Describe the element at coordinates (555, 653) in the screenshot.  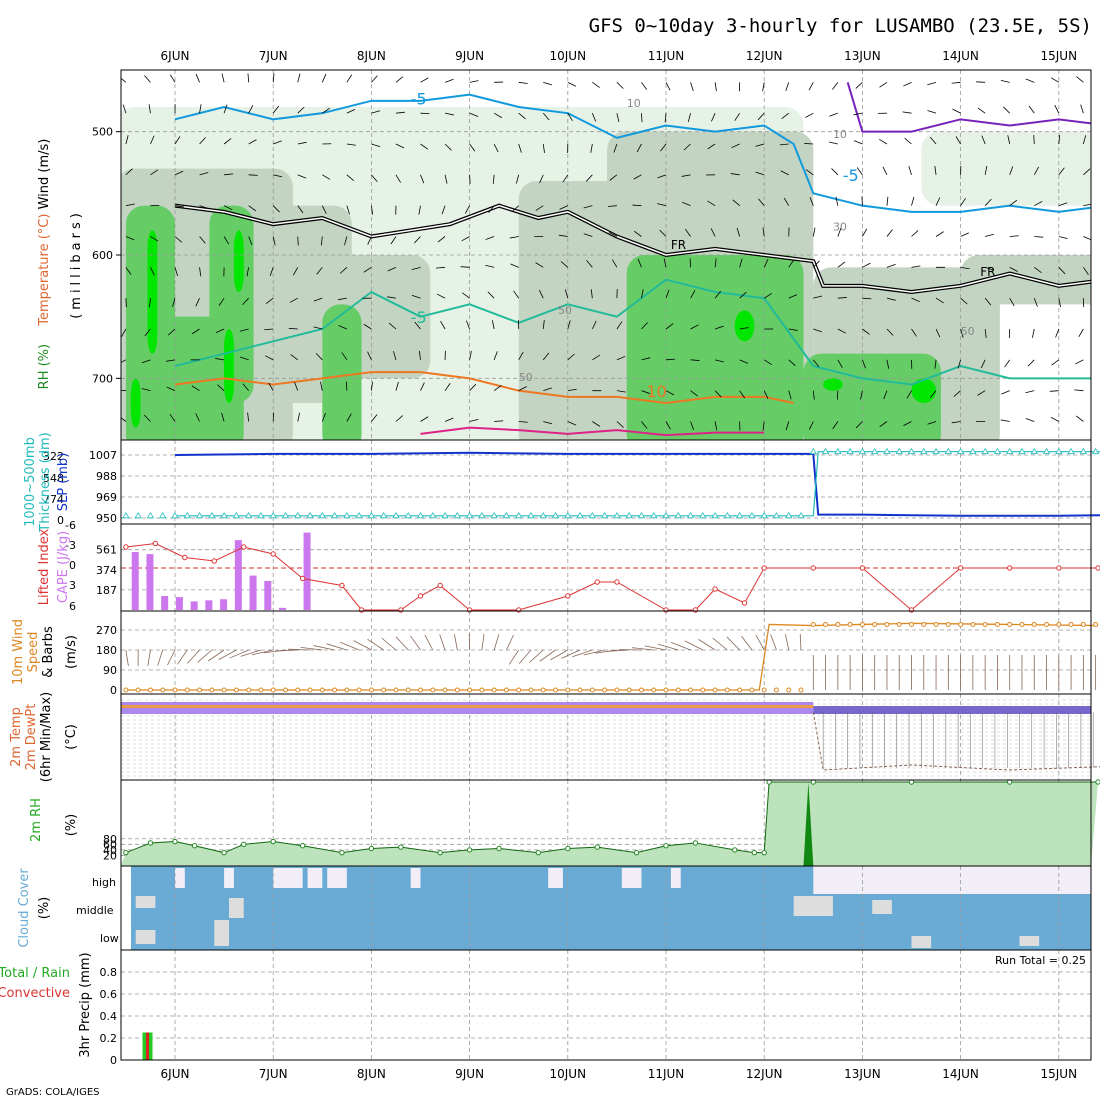
I see `wind10m-panel: 270 180 90 0 10m Wind Speed & Barbs (m/s)` at that location.